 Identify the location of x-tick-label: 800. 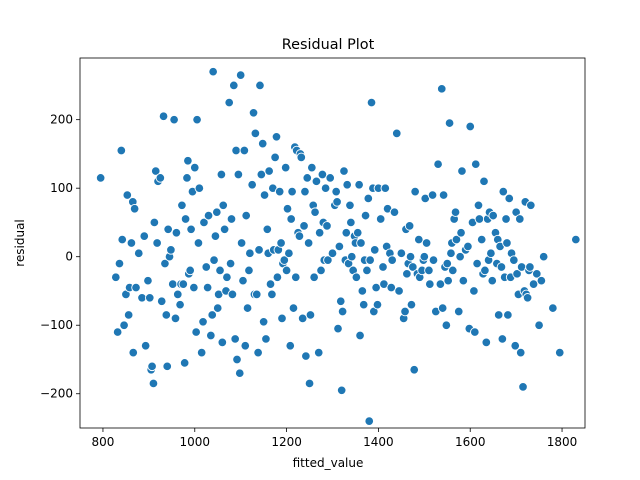
(103, 442).